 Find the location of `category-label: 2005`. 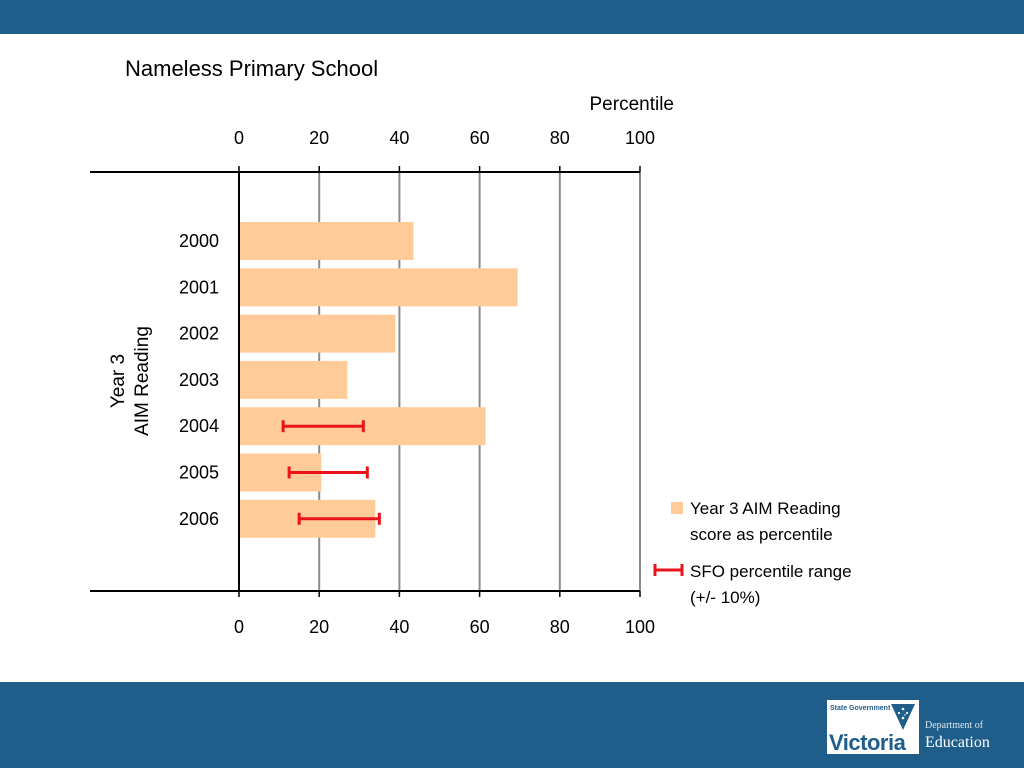

category-label: 2005 is located at coordinates (199, 473).